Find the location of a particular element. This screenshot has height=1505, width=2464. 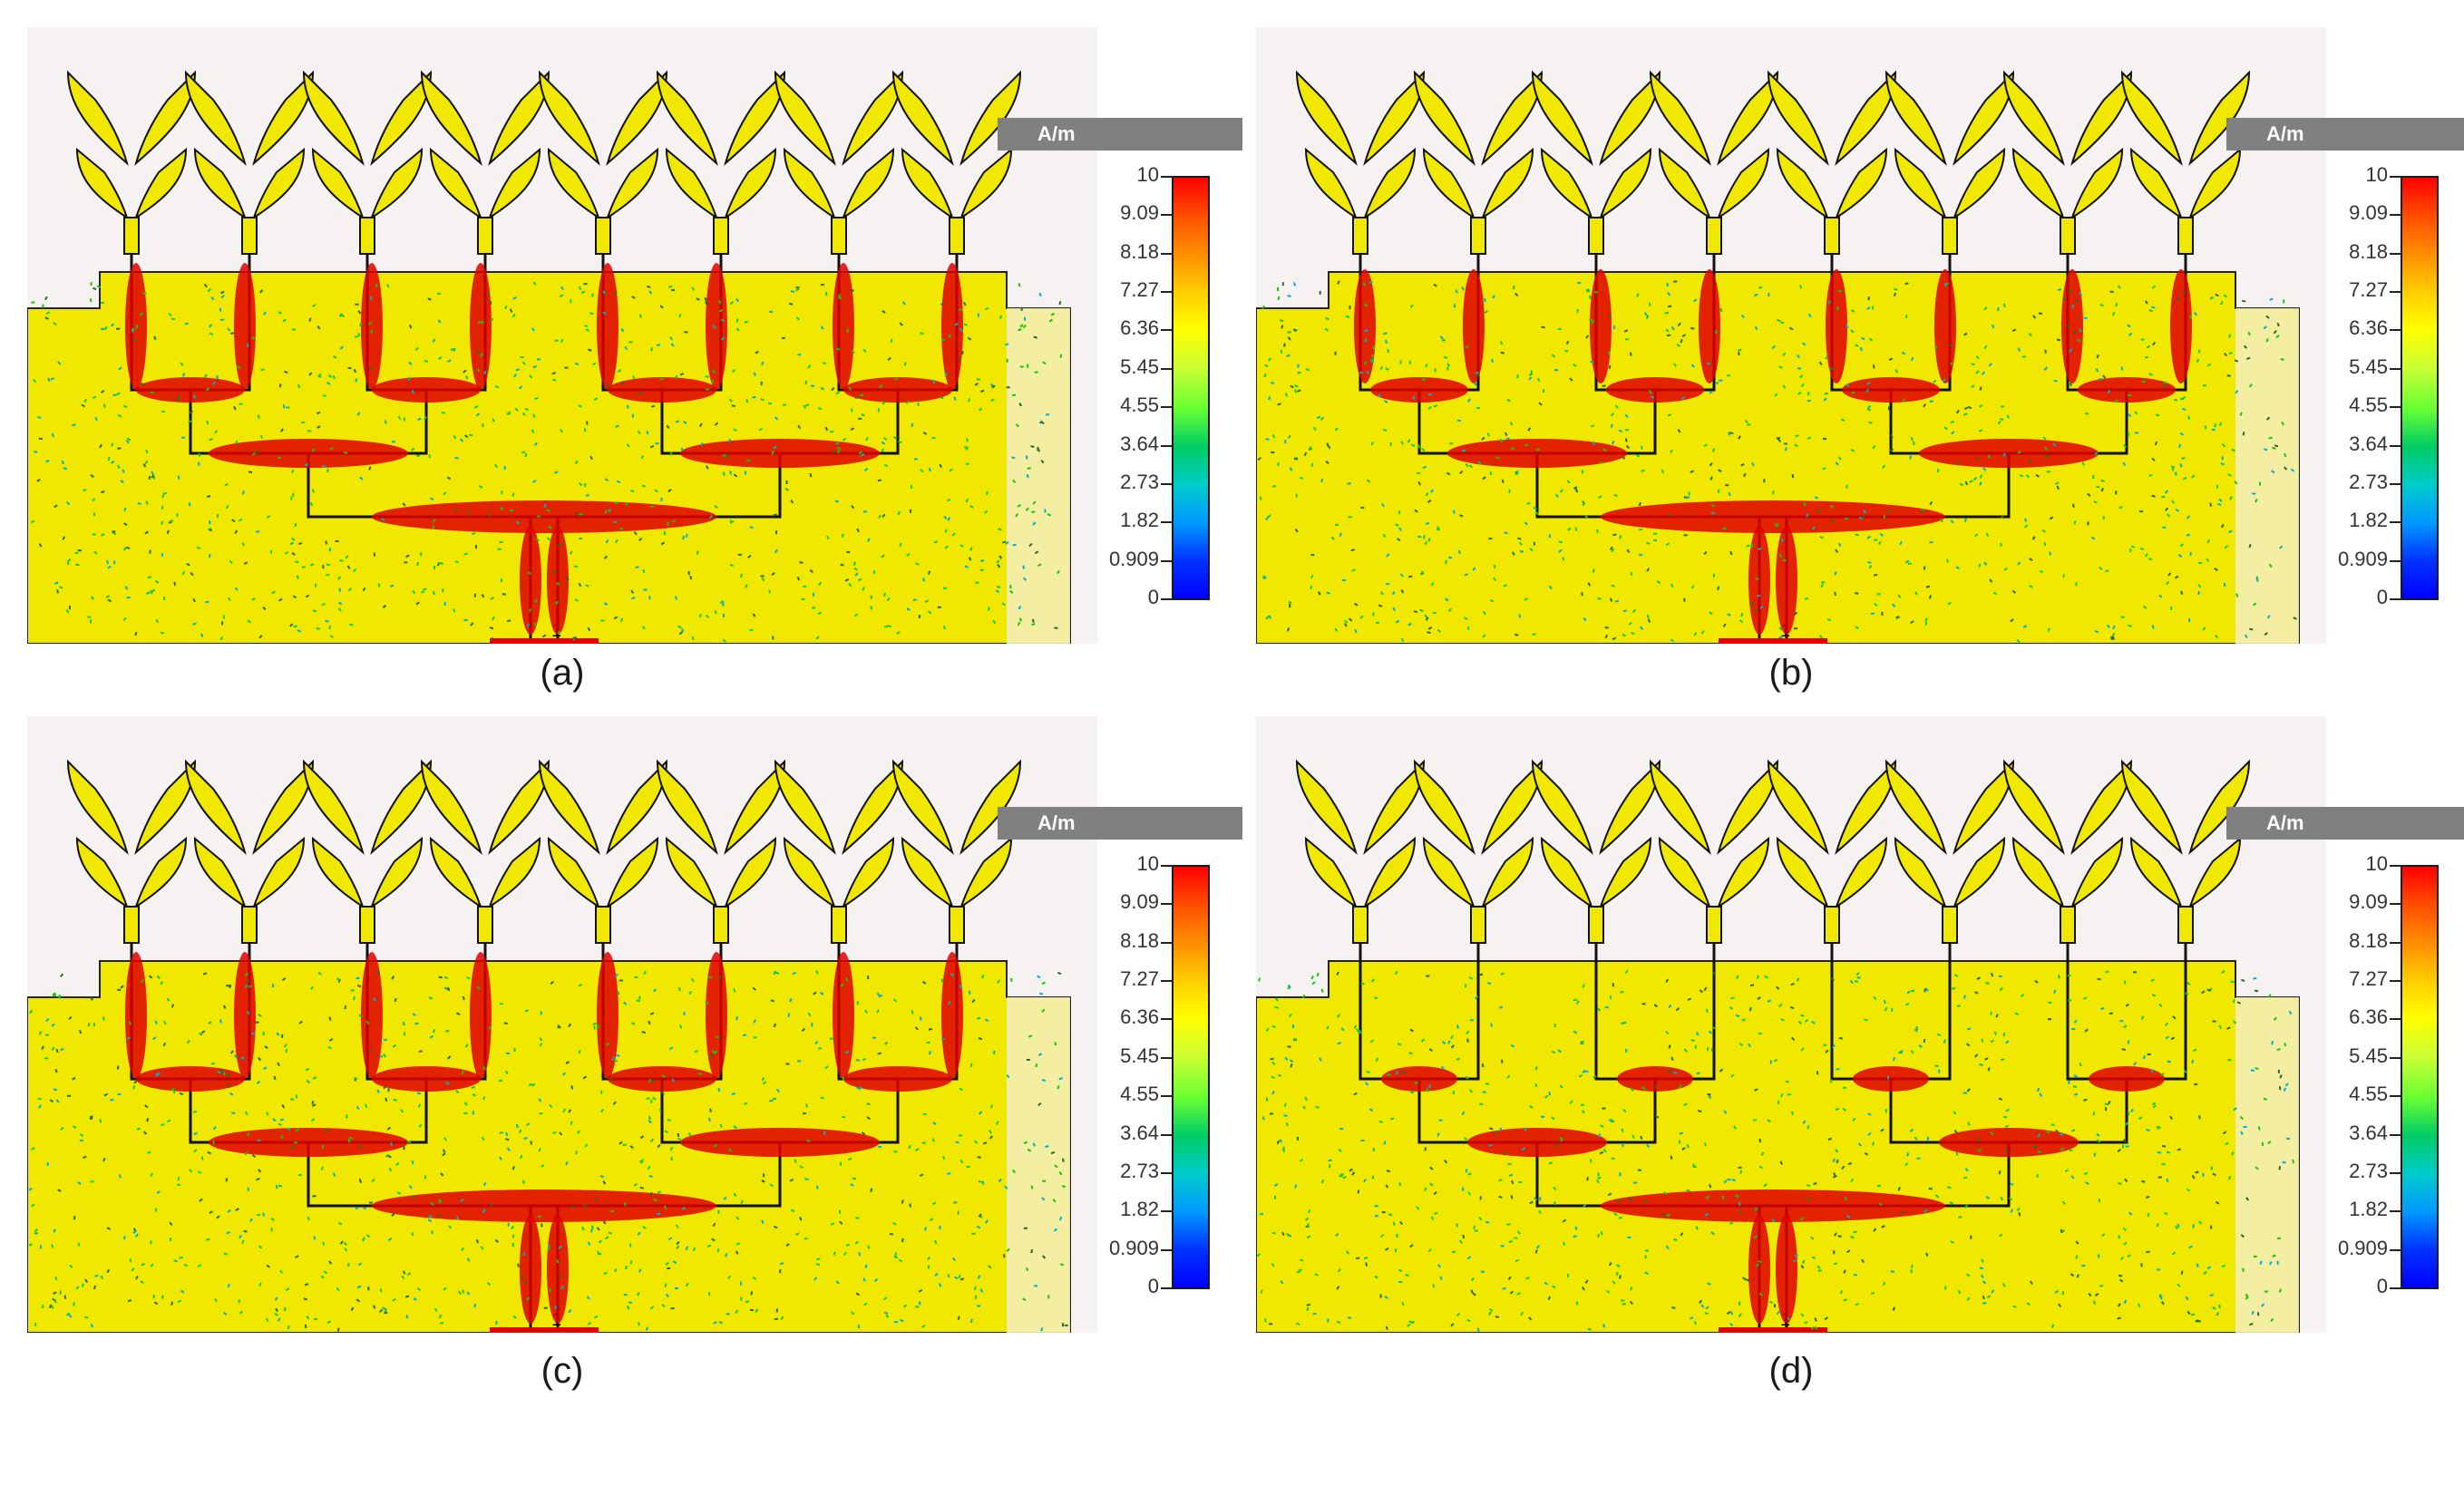

panel-caption: (a) is located at coordinates (562, 673).